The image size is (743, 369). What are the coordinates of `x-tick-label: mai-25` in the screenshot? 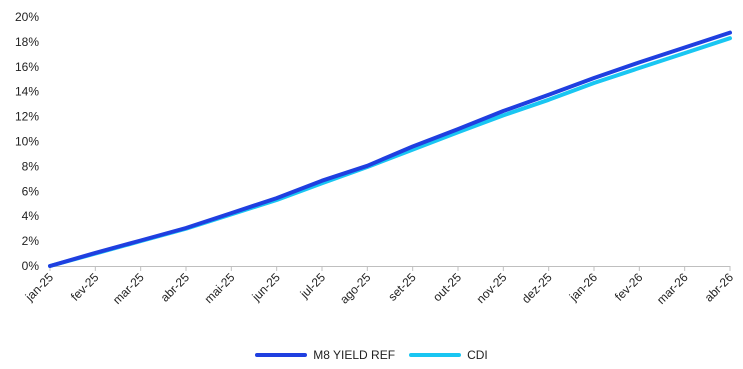 It's located at (220, 288).